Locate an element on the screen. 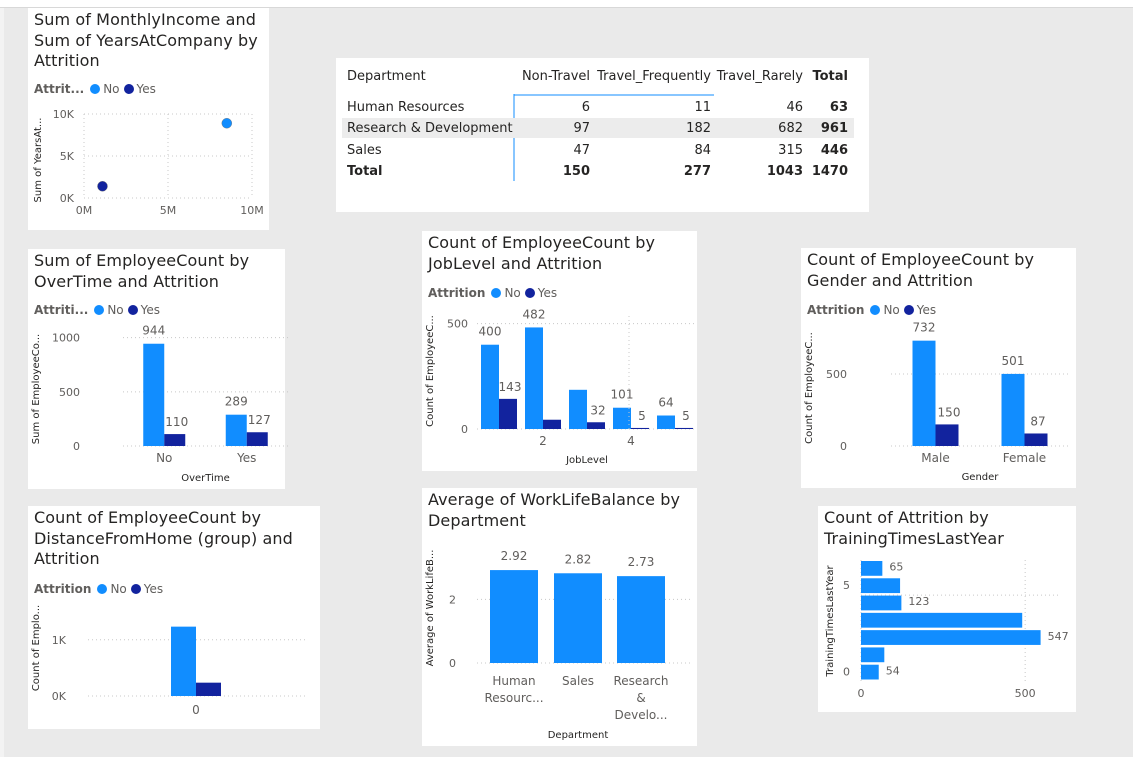 The height and width of the screenshot is (757, 1133). matrix-cell: 6 is located at coordinates (586, 107).